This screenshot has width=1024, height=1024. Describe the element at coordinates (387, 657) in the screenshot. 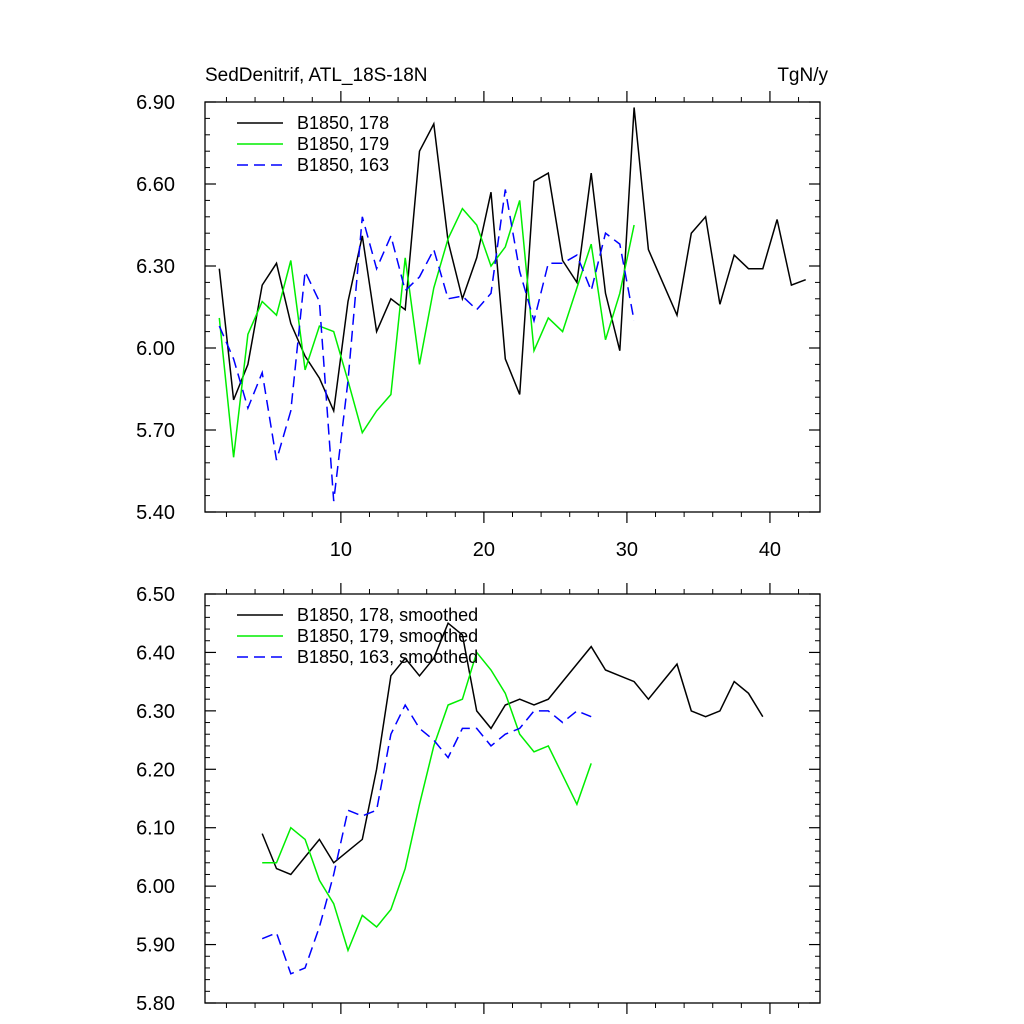

I see `legend-label-3: B1850, 163, smoothed` at that location.